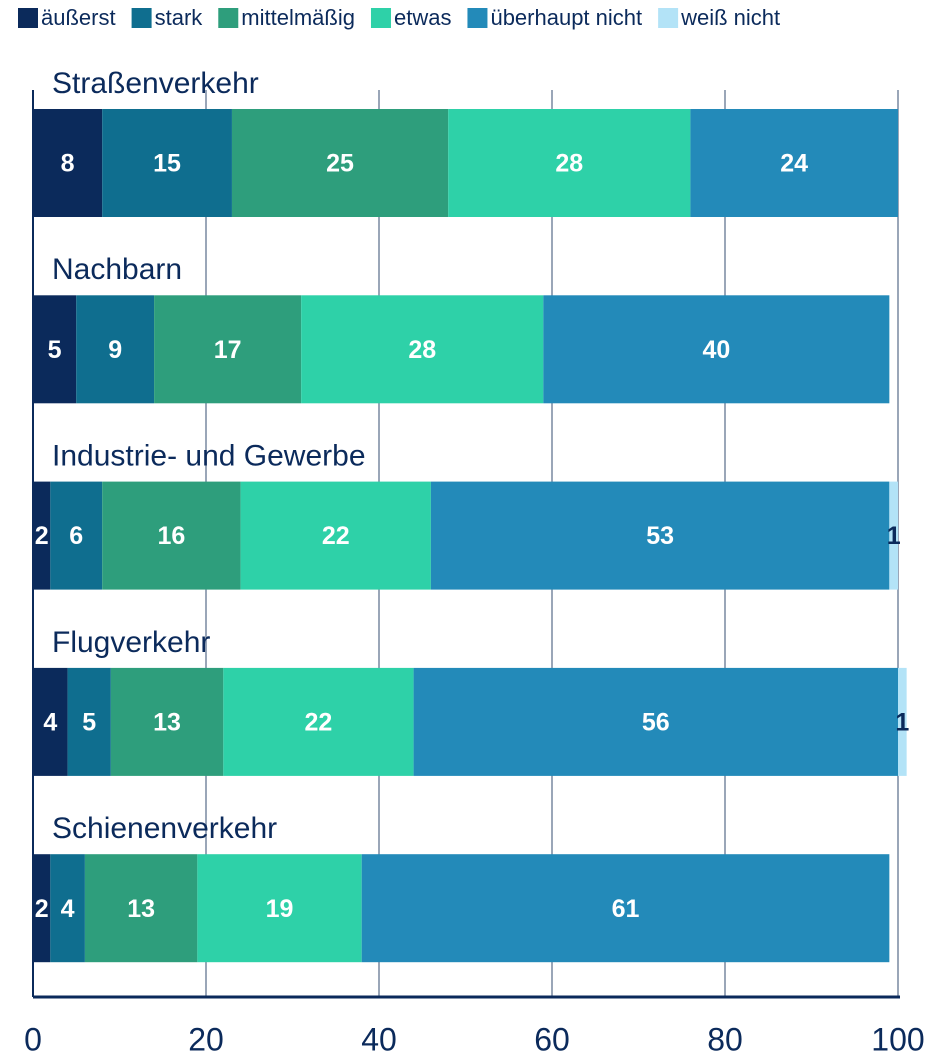 Image resolution: width=937 pixels, height=1064 pixels. I want to click on category-label: Nachbarn, so click(117, 269).